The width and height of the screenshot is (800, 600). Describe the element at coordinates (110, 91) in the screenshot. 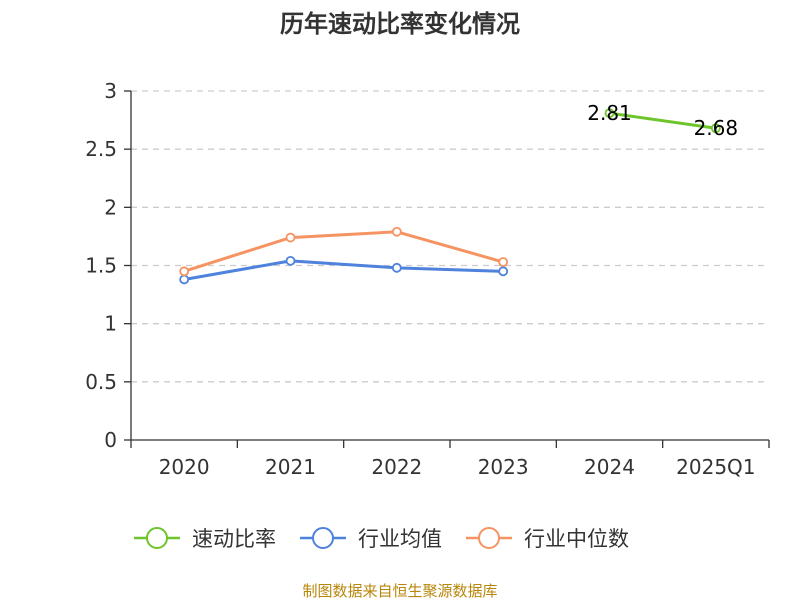

I see `y-tick-label: 3` at that location.